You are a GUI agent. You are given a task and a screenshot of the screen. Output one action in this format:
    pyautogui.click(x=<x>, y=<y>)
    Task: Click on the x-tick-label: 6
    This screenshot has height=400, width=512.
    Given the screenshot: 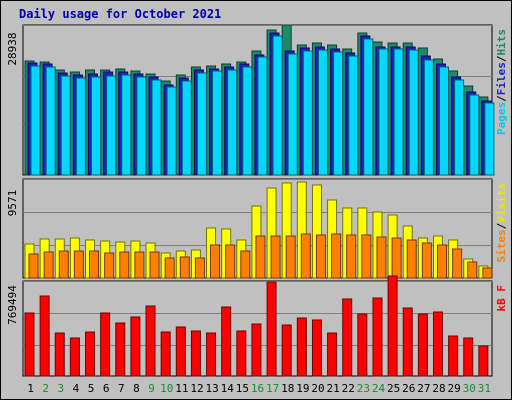 What is the action you would take?
    pyautogui.click(x=106, y=388)
    